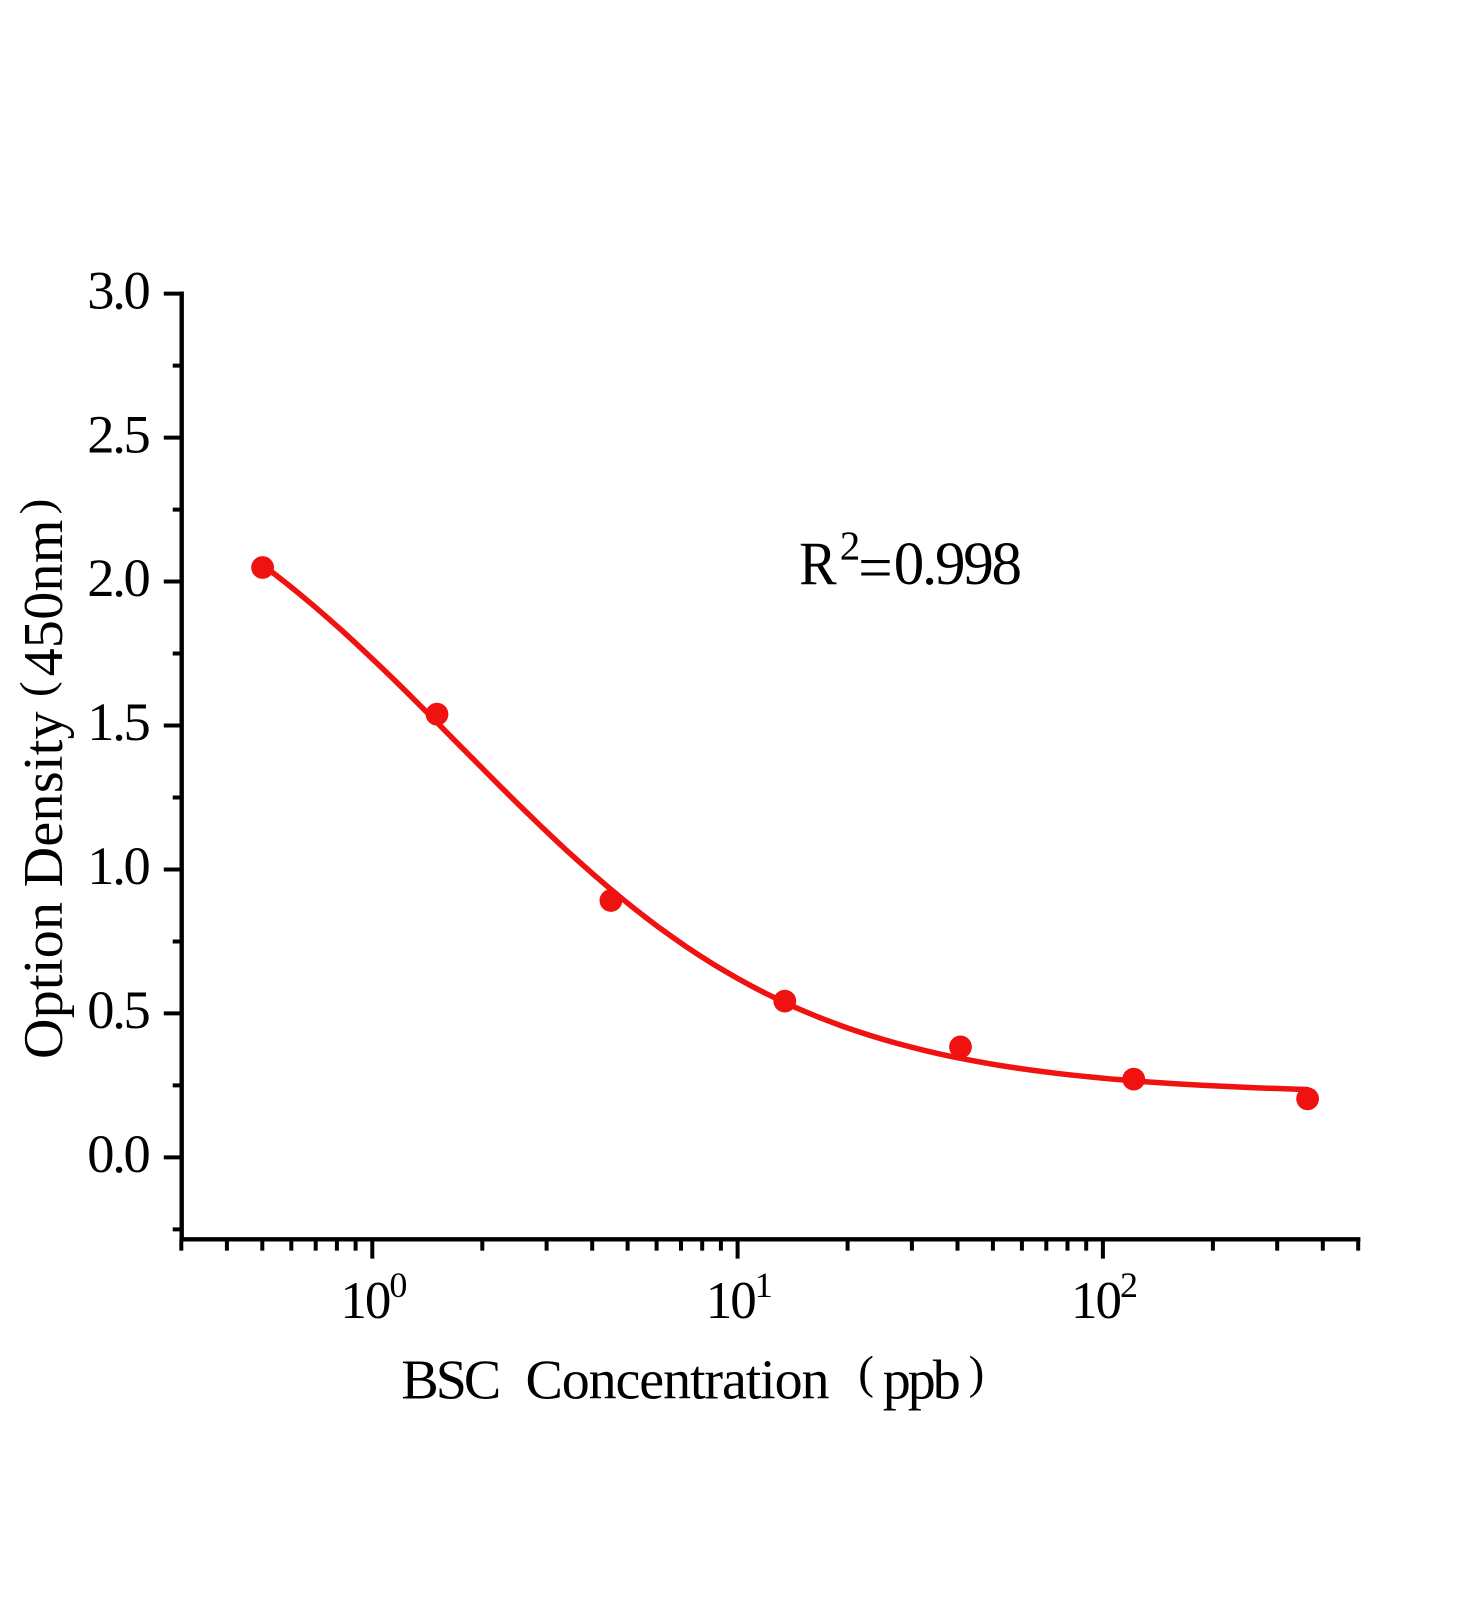  I want to click on svg-text: 3.0, so click(118, 289).